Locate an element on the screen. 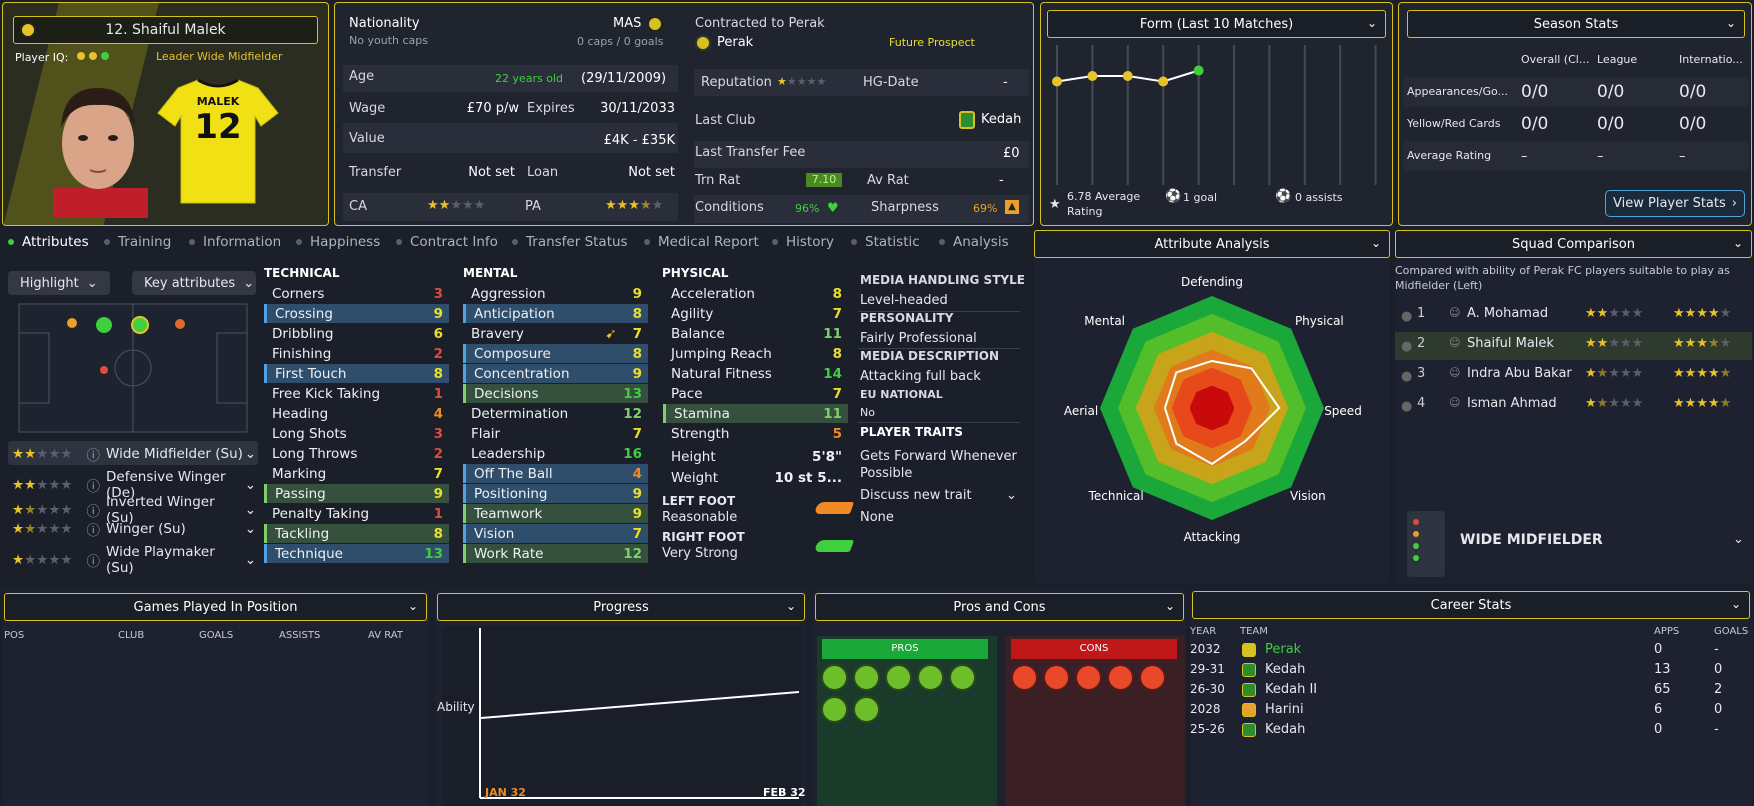 The height and width of the screenshot is (806, 1754). tab-contract-info: Contract Info is located at coordinates (447, 242).